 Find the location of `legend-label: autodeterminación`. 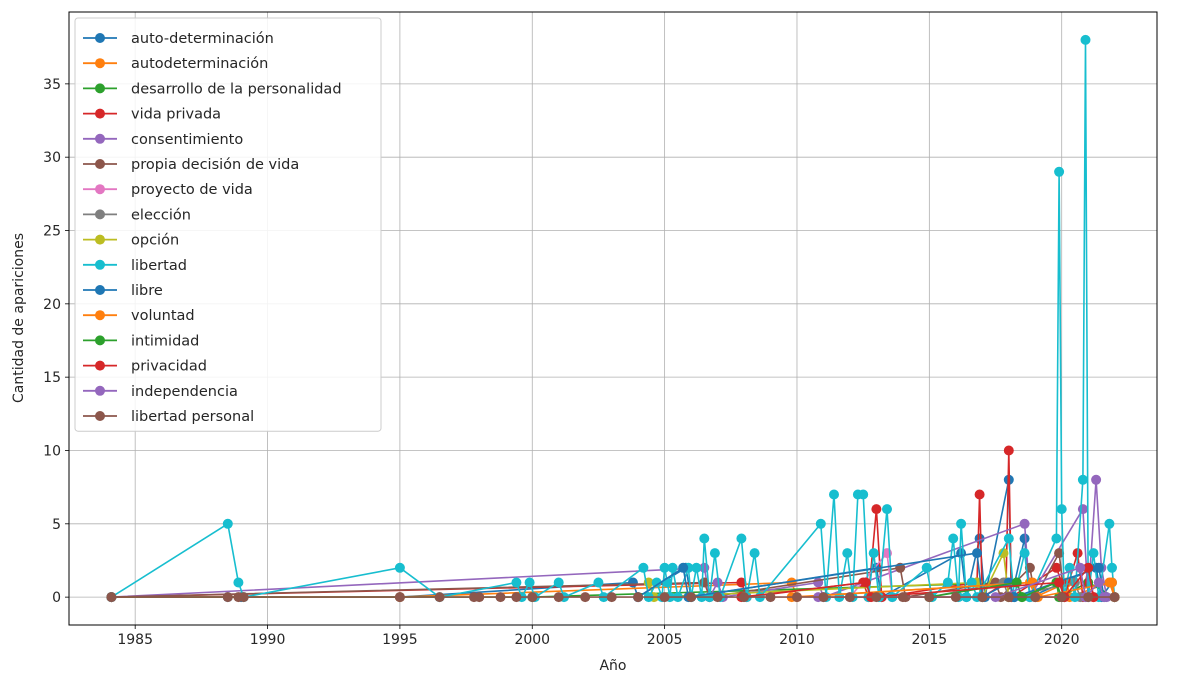

legend-label: autodeterminación is located at coordinates (199, 64).